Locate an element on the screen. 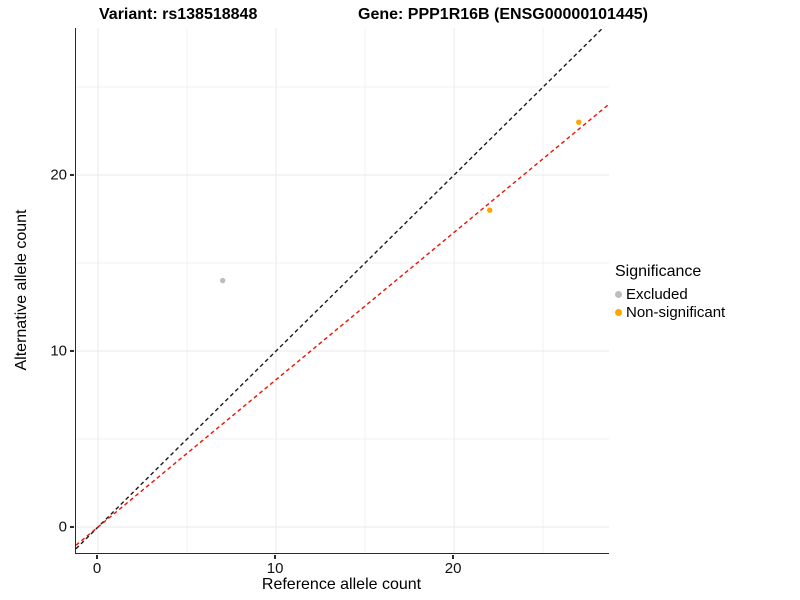  y-tick-label: 0 is located at coordinates (62, 527).